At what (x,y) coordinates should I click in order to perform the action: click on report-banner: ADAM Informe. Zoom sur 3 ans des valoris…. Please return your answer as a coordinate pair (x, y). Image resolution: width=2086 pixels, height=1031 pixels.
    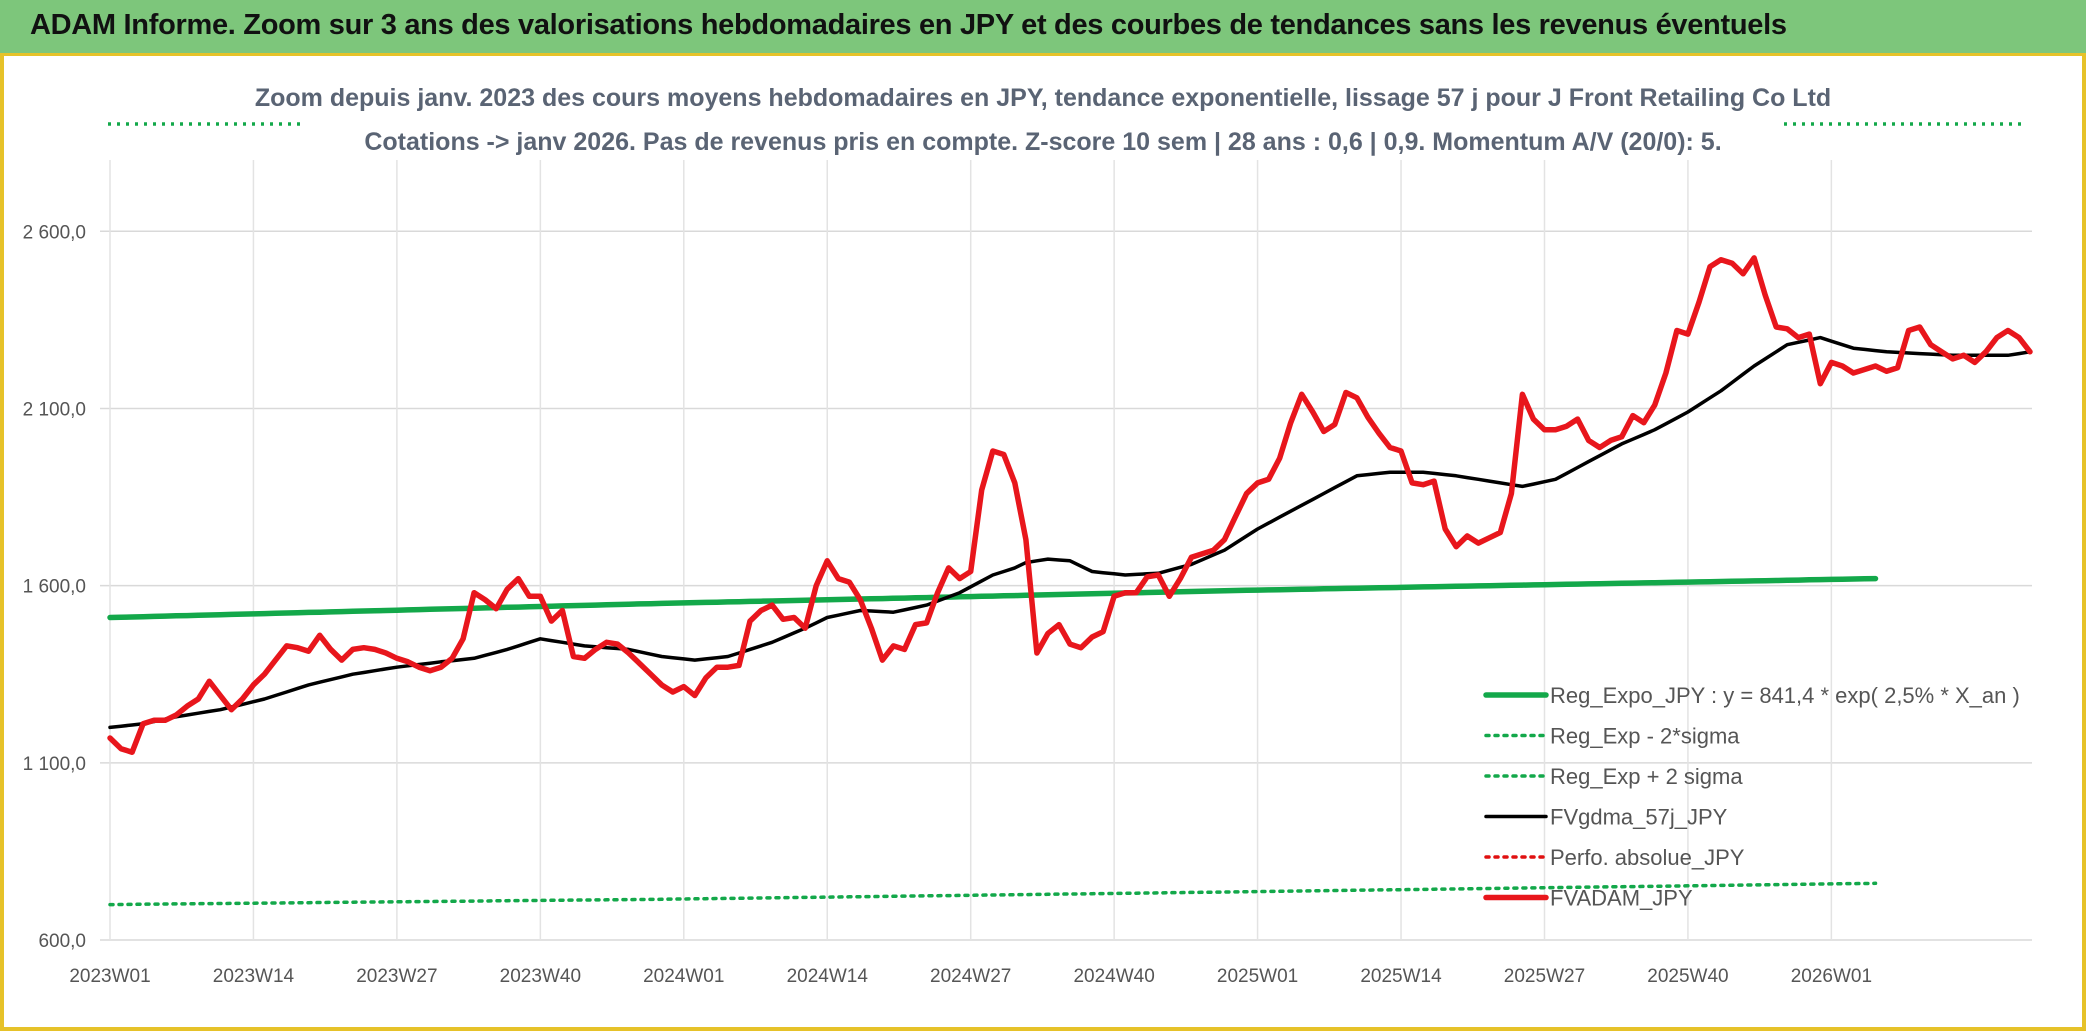
    Looking at the image, I should click on (1043, 28).